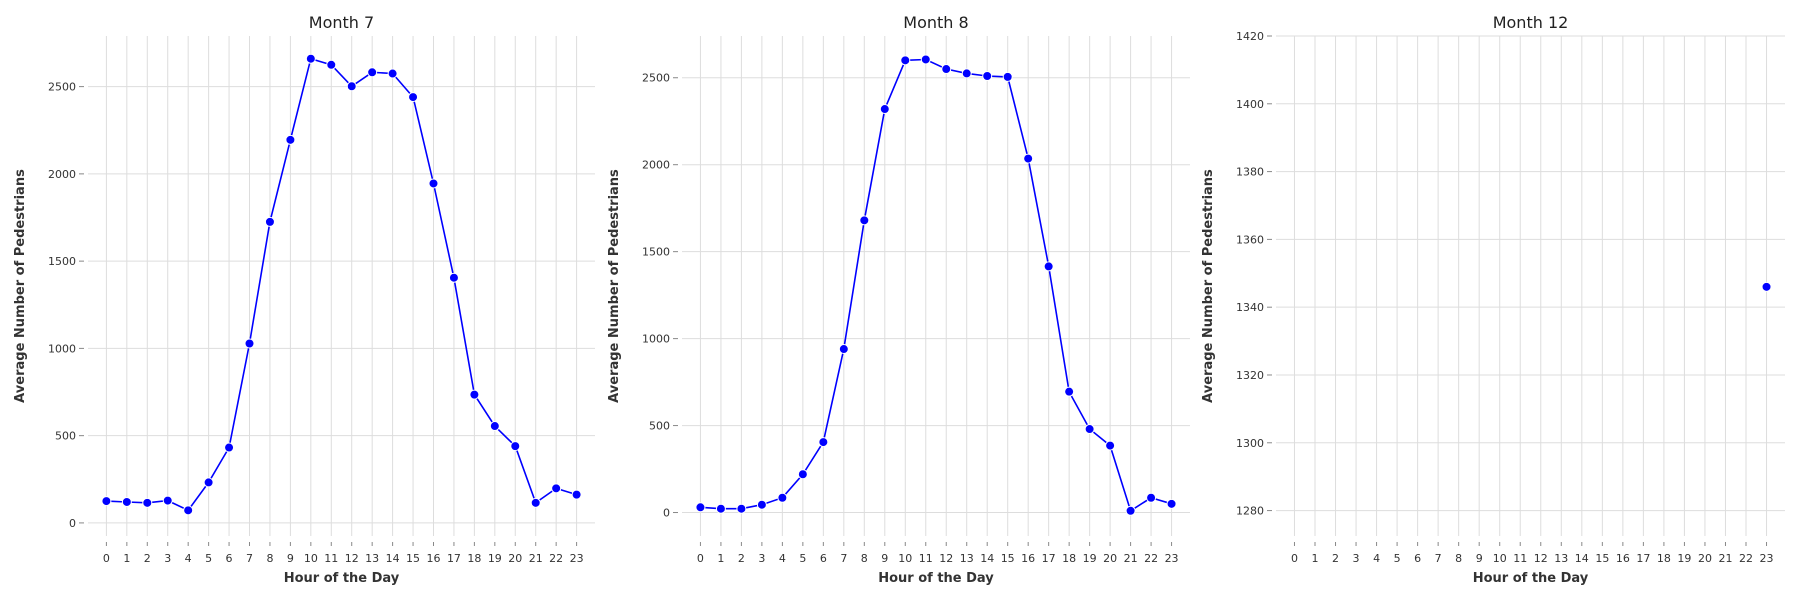 Image resolution: width=1800 pixels, height=605 pixels. I want to click on y-tick-label: 1320, so click(1250, 375).